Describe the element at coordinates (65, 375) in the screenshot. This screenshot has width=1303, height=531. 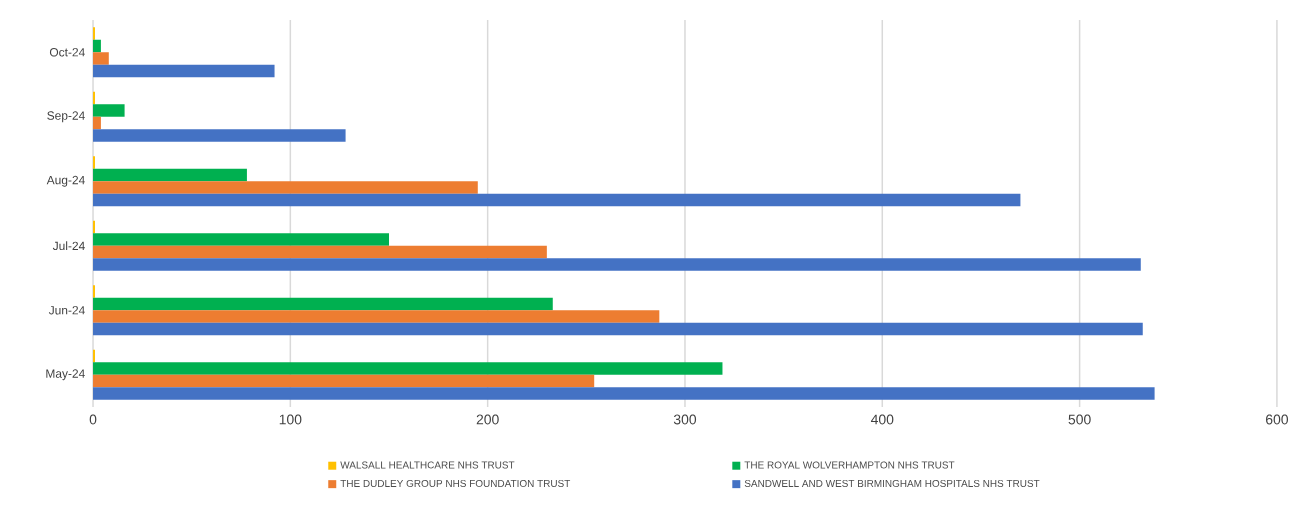
I see `y-tick-label: May-24` at that location.